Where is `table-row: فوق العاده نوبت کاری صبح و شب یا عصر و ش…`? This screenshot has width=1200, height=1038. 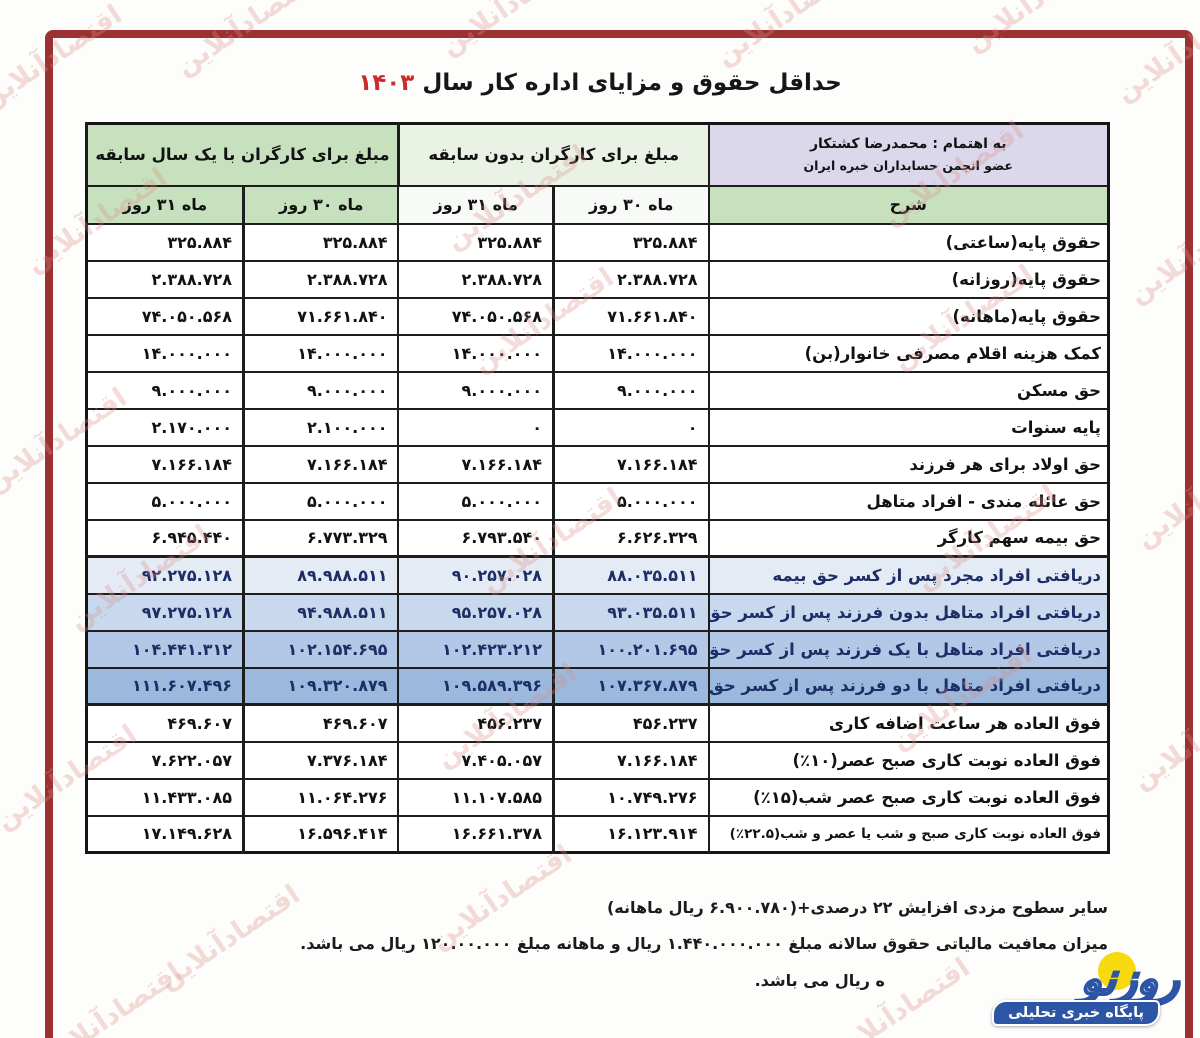 table-row: فوق العاده نوبت کاری صبح و شب یا عصر و ش… is located at coordinates (597, 834).